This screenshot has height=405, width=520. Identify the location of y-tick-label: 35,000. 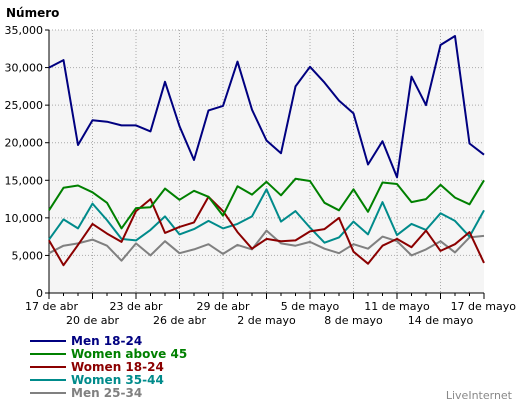
(24, 30).